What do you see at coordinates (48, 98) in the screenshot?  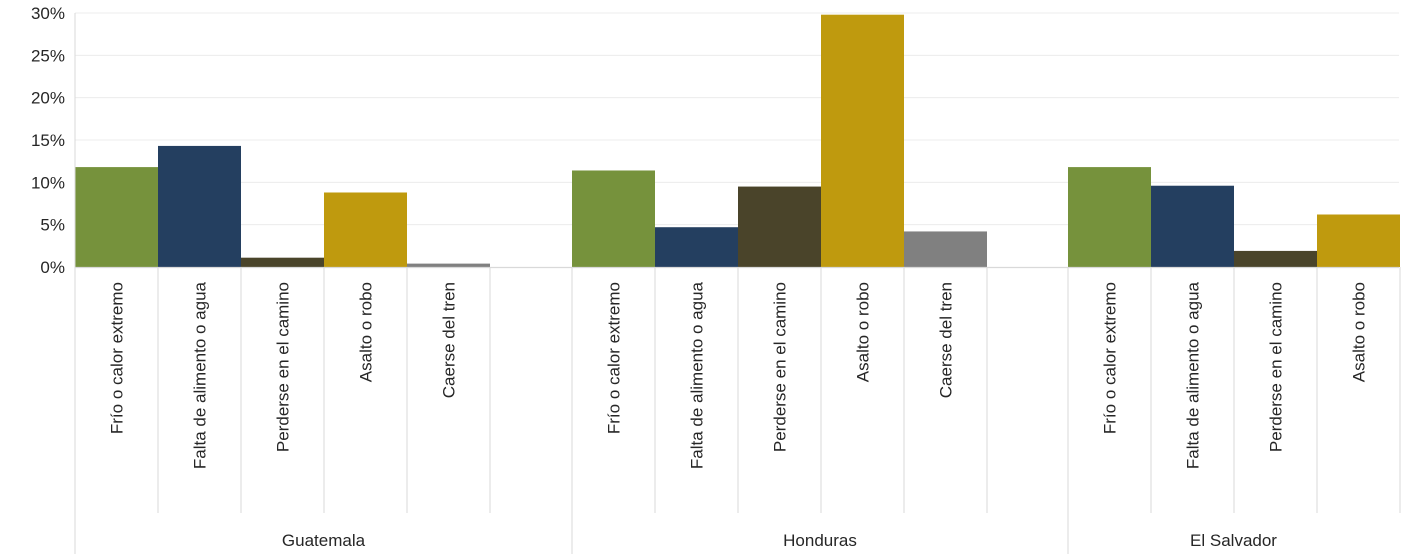 I see `y-tick-label: 20%` at bounding box center [48, 98].